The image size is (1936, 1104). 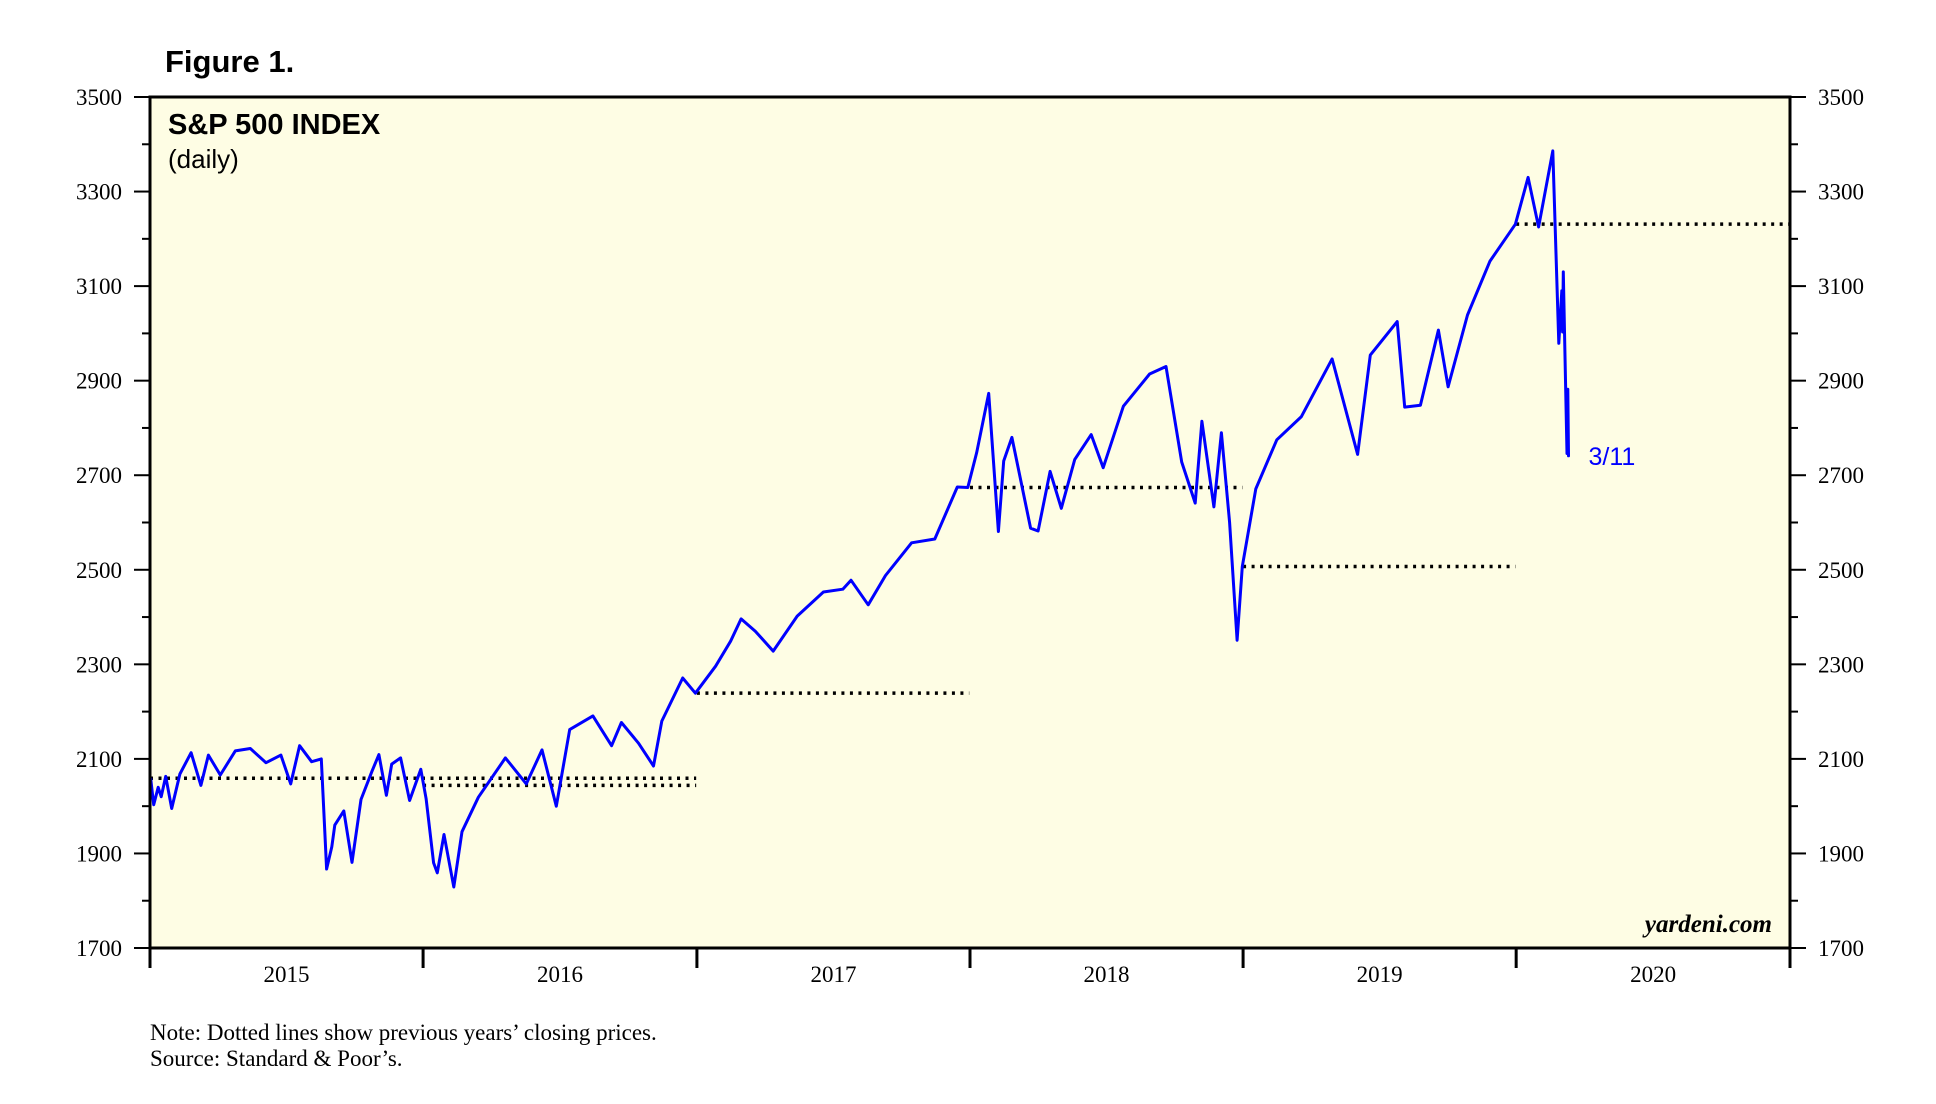 What do you see at coordinates (99, 664) in the screenshot?
I see `y-tick-label-left: 2300` at bounding box center [99, 664].